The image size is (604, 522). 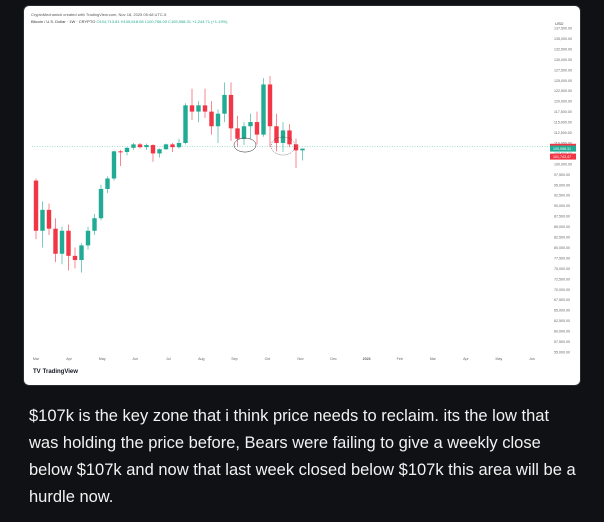 I want to click on y-tick-label: 110,000.00, so click(x=563, y=143).